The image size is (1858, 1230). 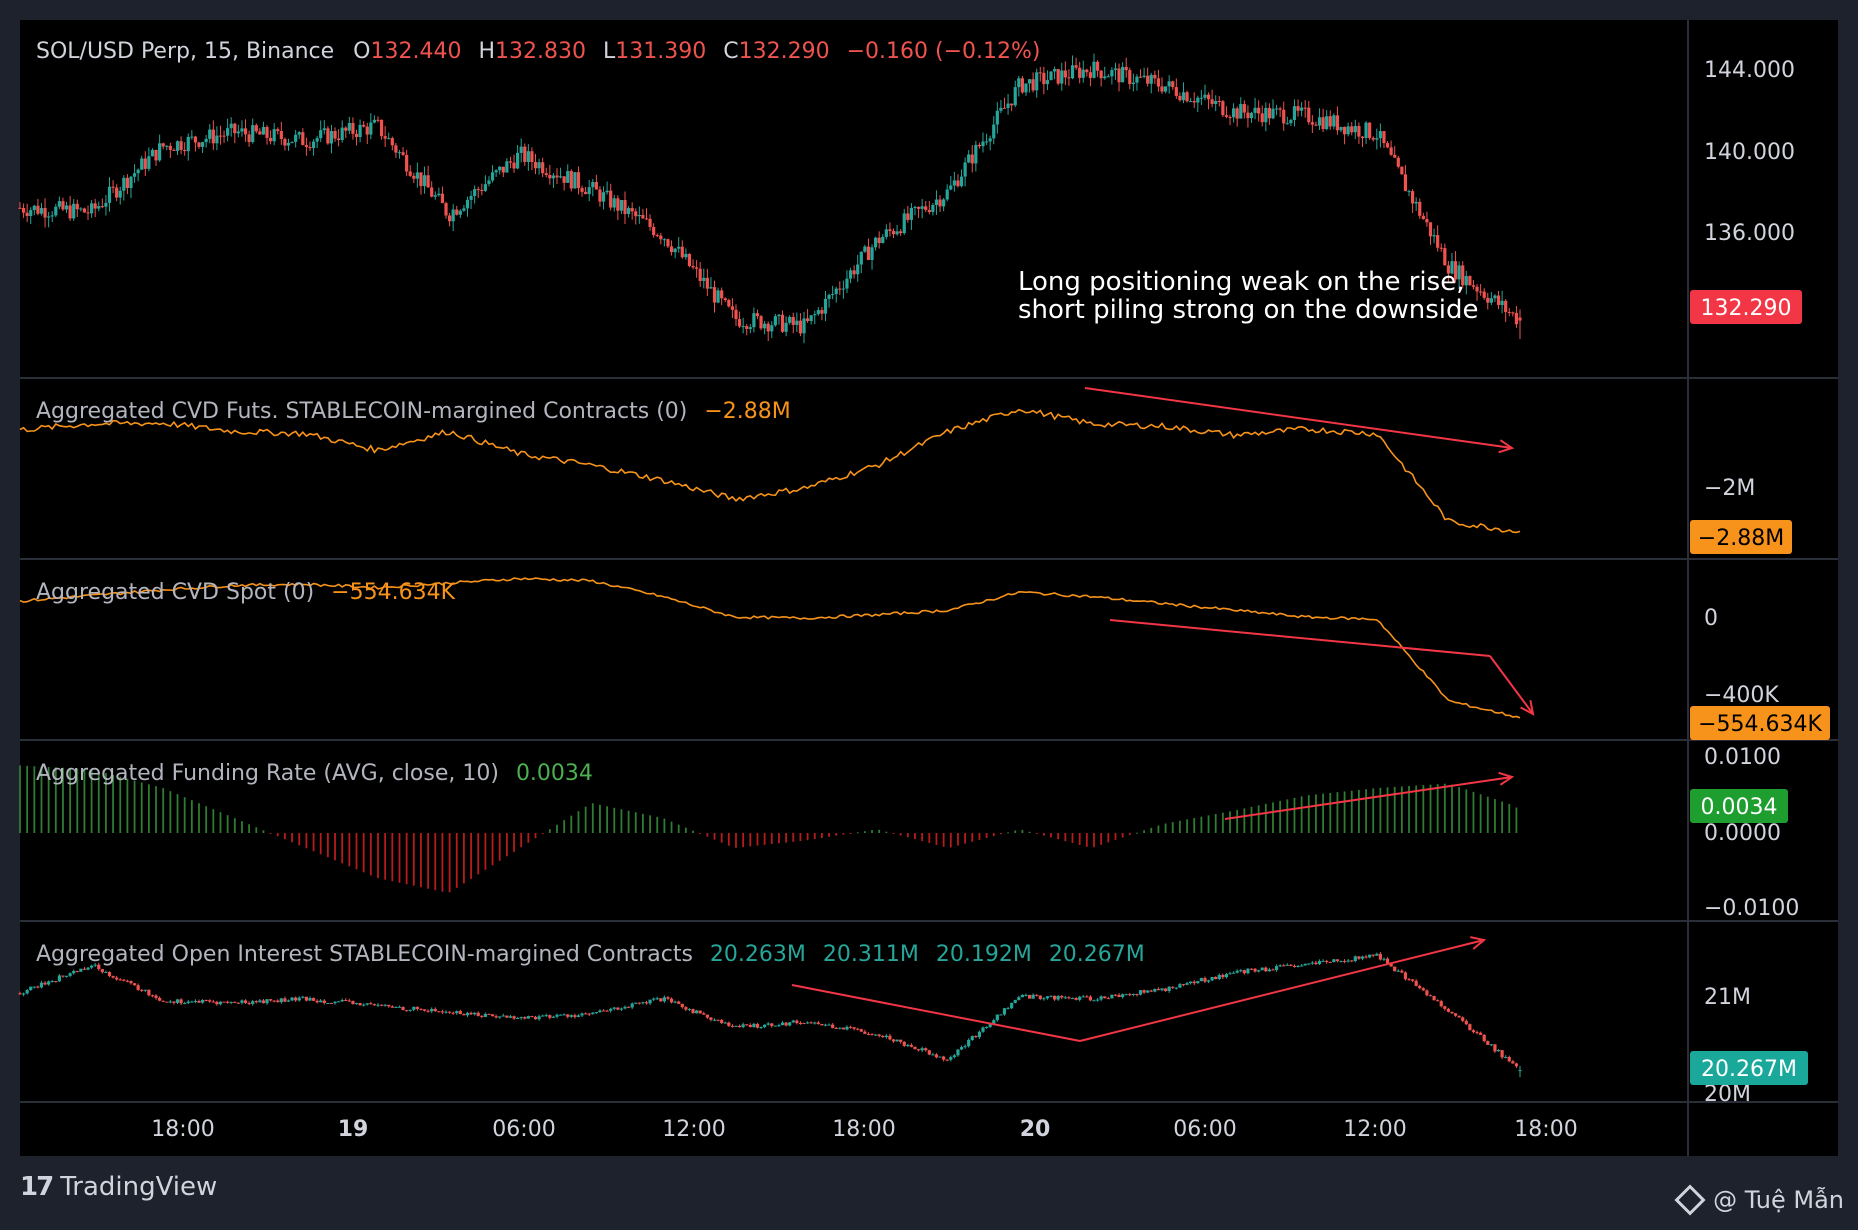 I want to click on funding-tick-zero: 0.0000, so click(x=1742, y=833).